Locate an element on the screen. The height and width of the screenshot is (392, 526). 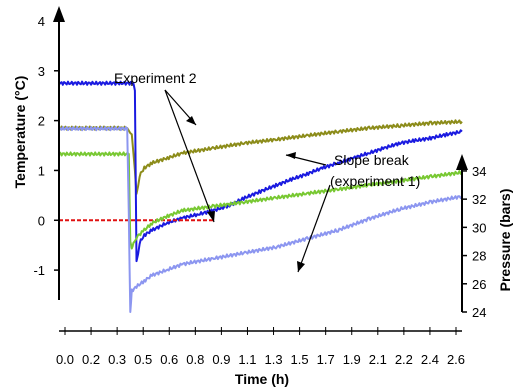
left-tick-label: 4 is located at coordinates (41, 21).